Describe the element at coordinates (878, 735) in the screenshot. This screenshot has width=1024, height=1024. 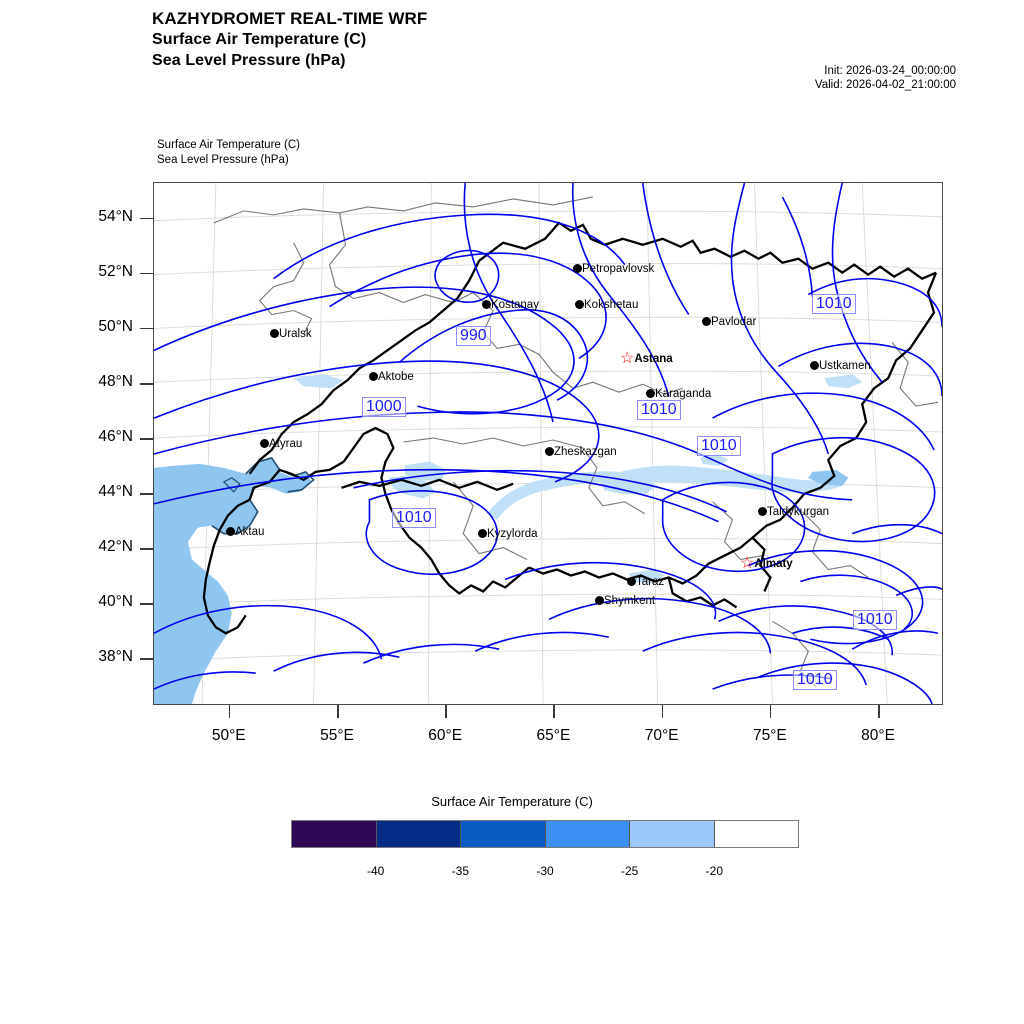
I see `longitude-tick-label: 80°E` at that location.